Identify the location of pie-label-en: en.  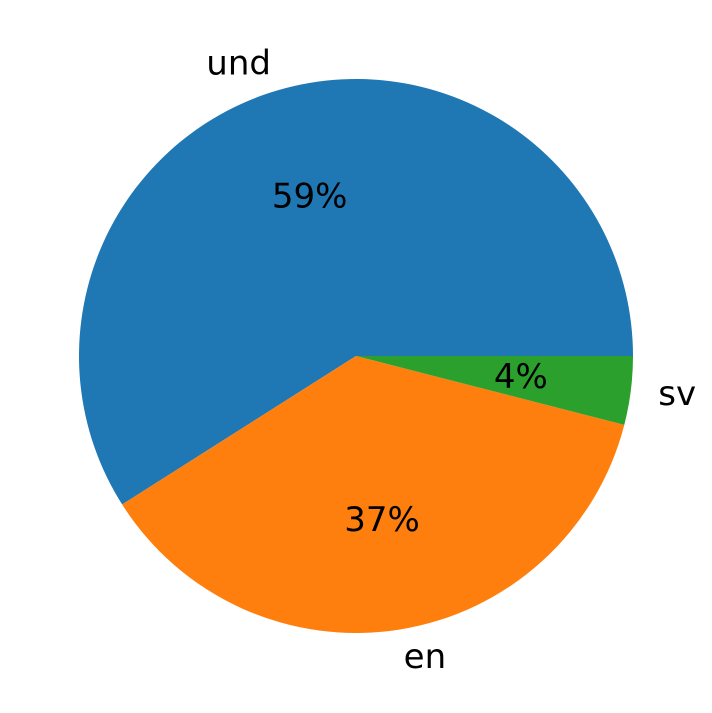
(425, 657).